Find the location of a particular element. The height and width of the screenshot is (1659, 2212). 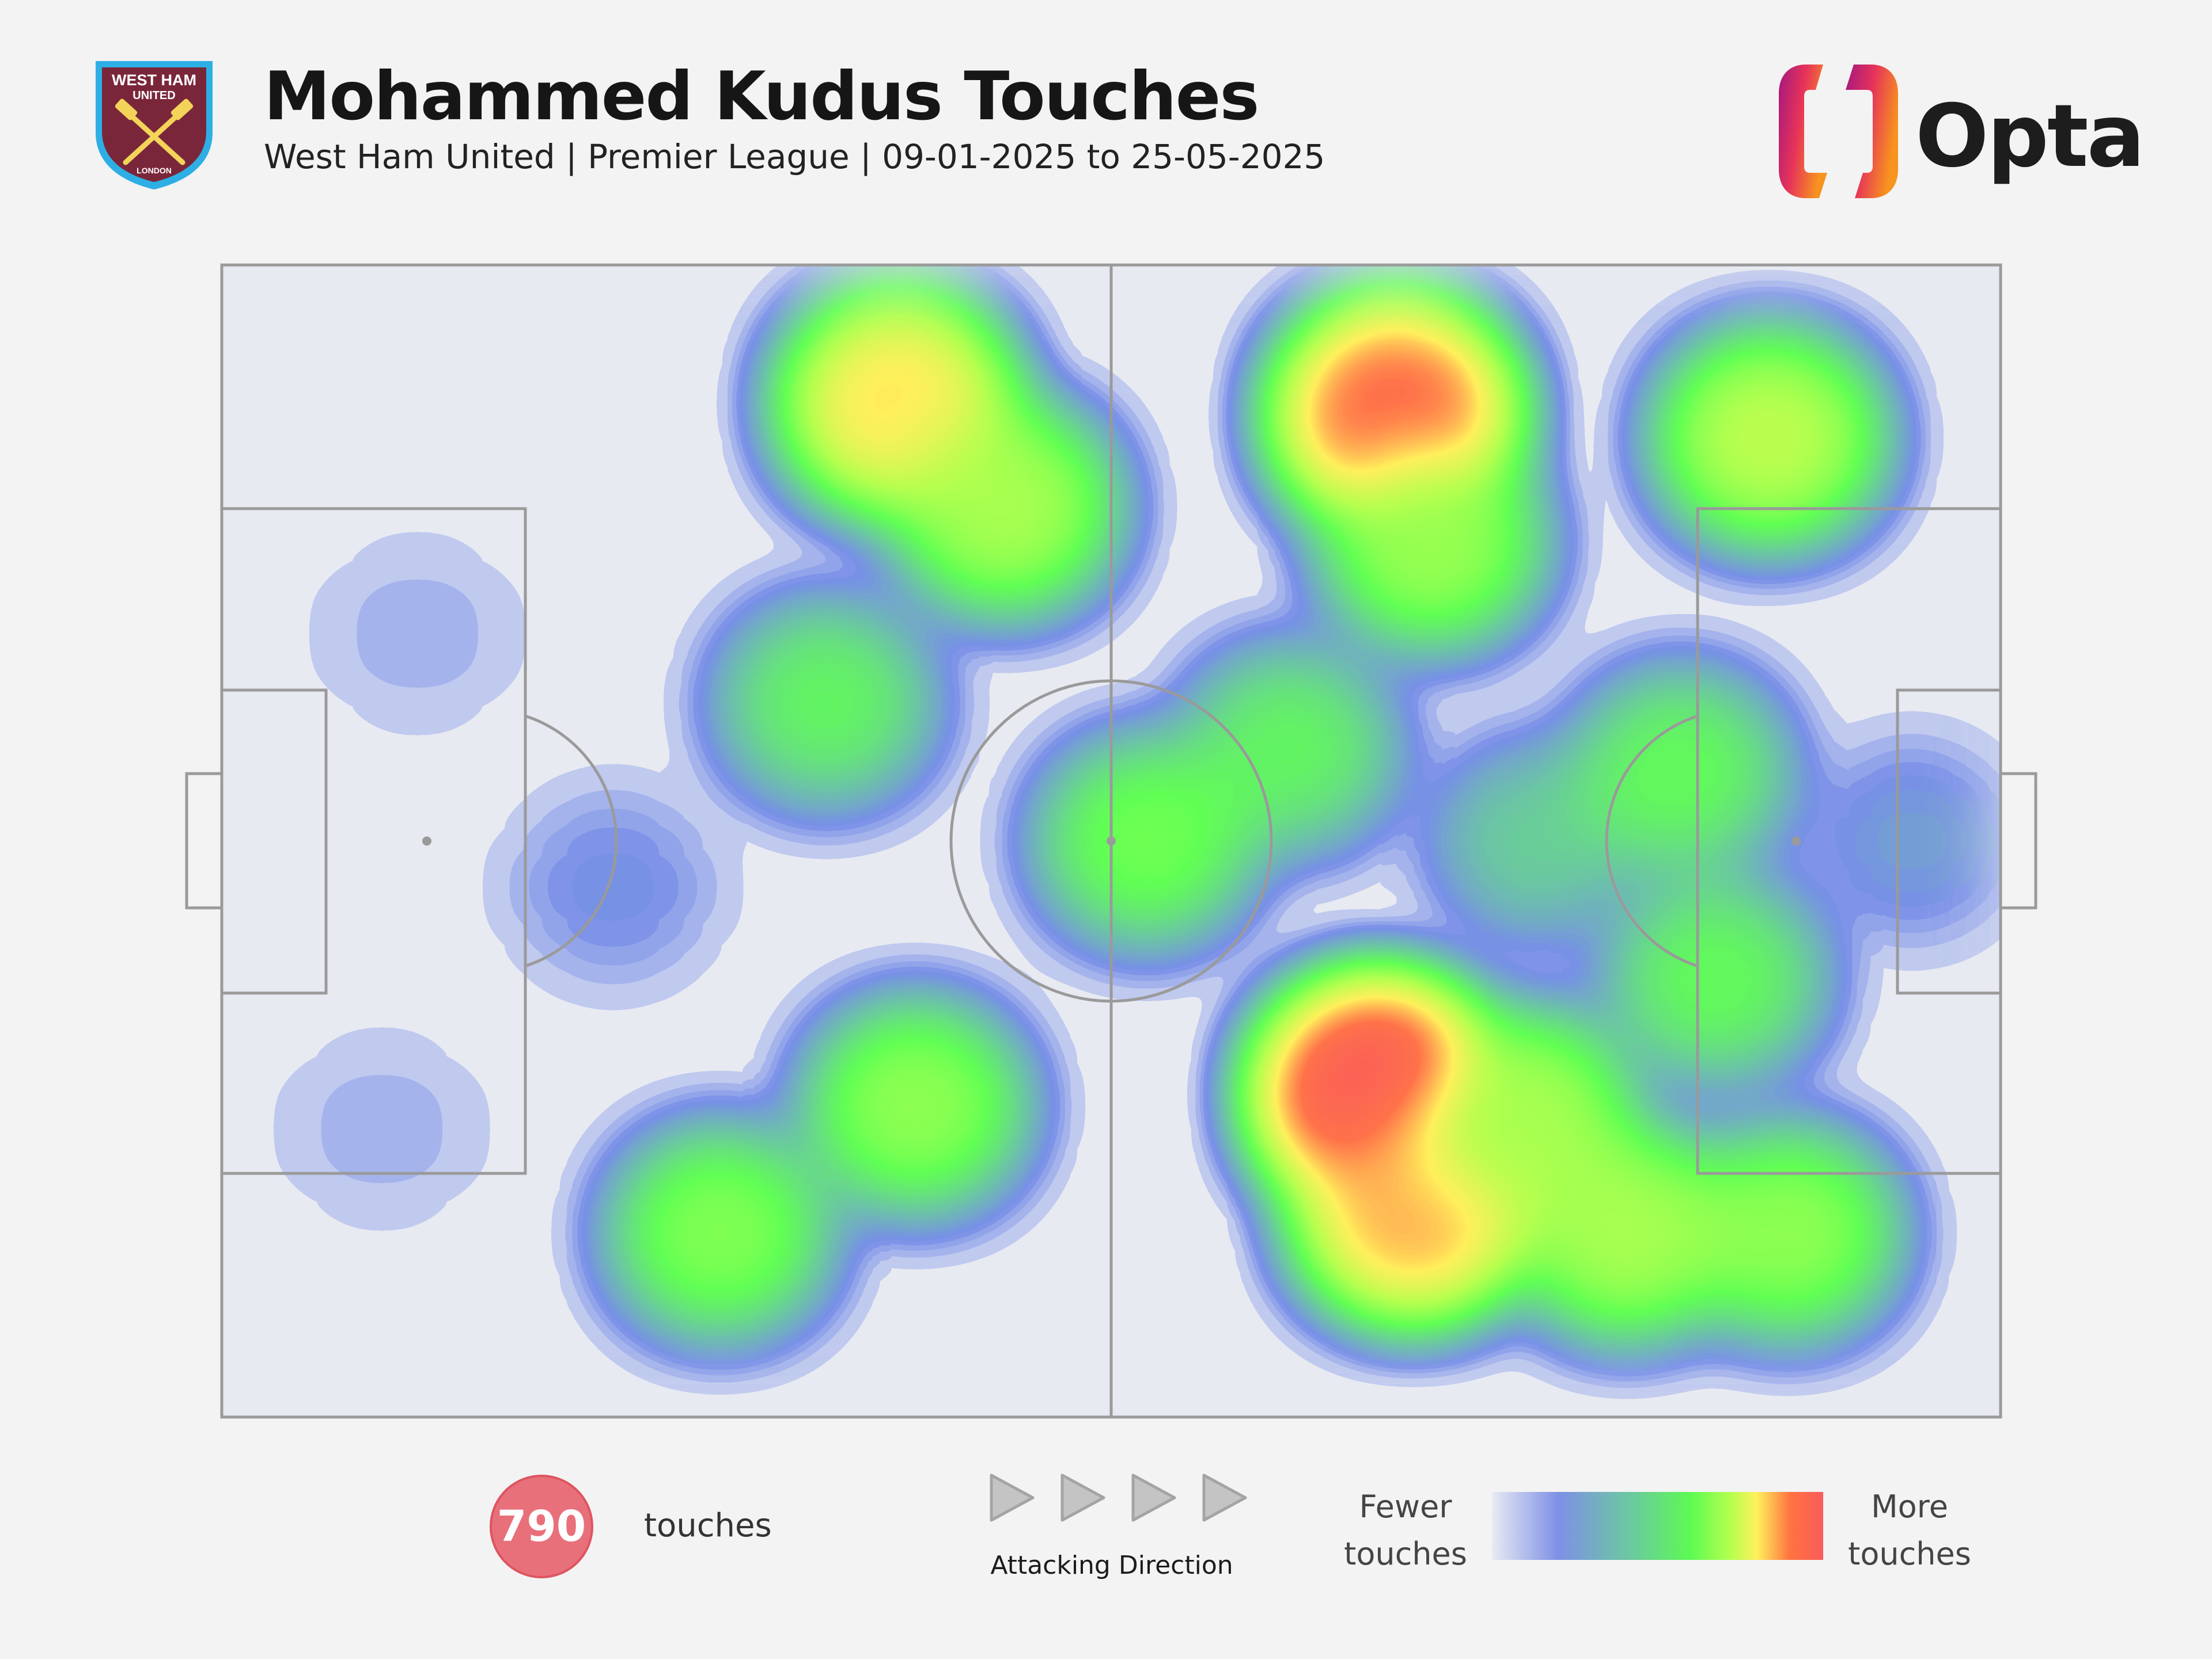

centre-circle is located at coordinates (1111, 841).